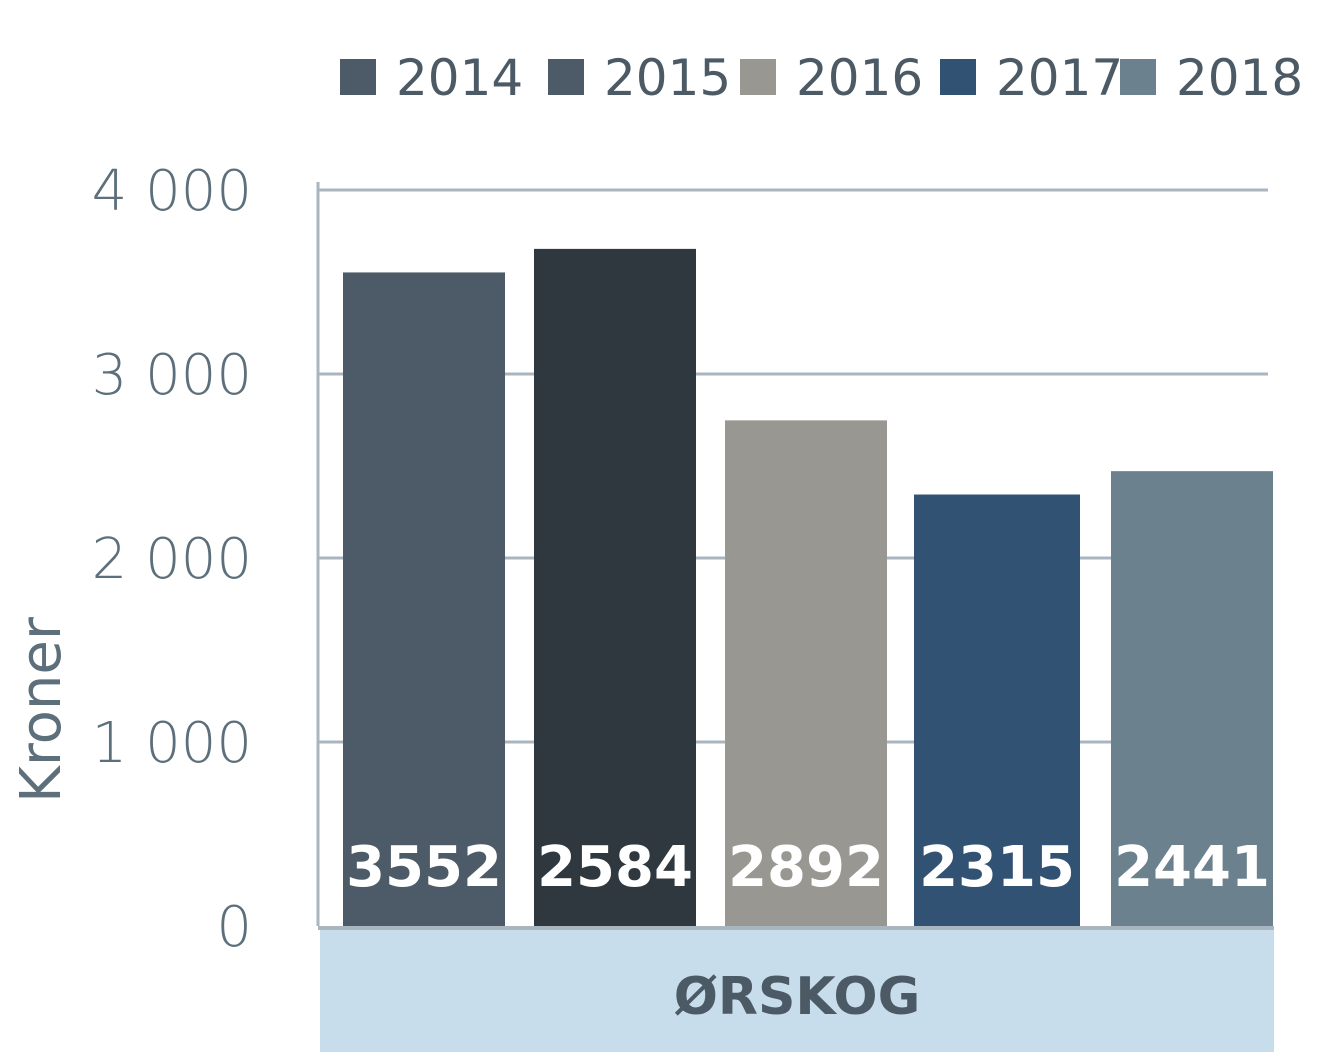 The height and width of the screenshot is (1052, 1326). I want to click on legend: 2014 2015 2016 2017 2018, so click(821, 78).